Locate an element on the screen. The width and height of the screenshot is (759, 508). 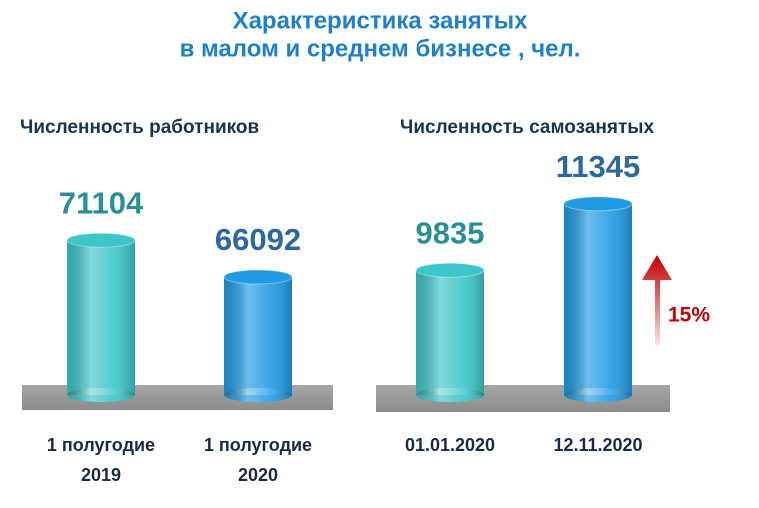
arrow is located at coordinates (657, 300).